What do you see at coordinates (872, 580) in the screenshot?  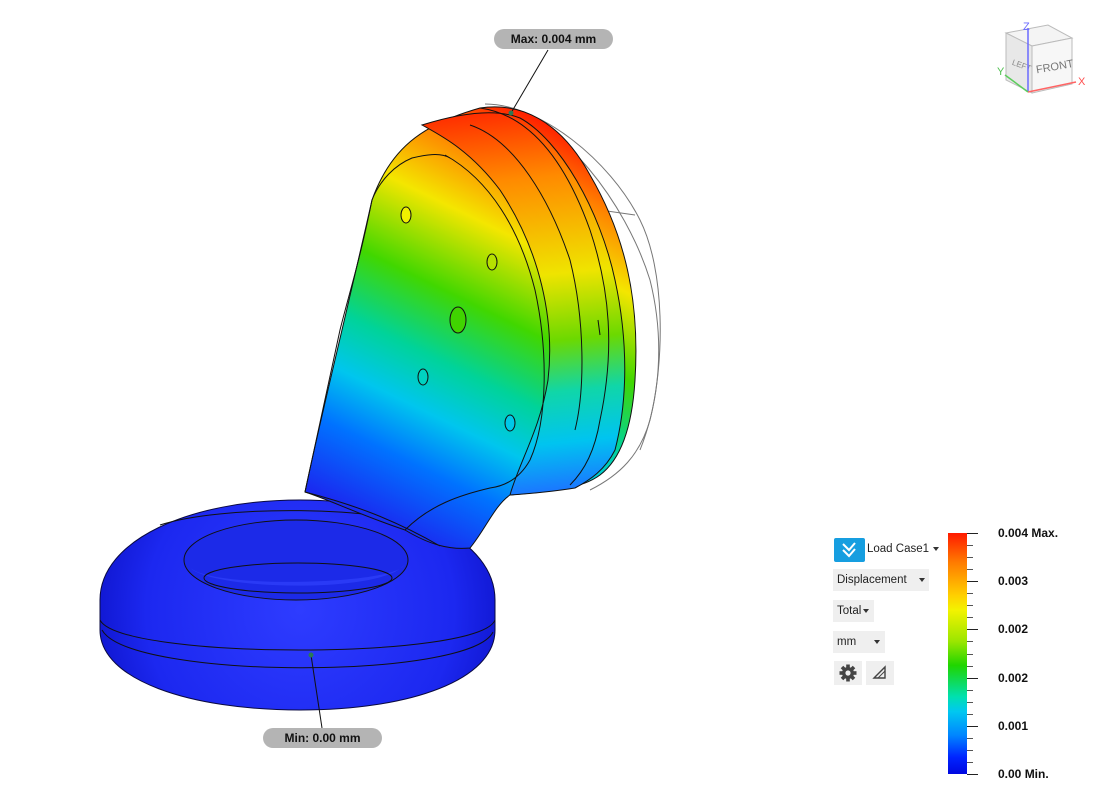 I see `result-type-value: Displacement` at bounding box center [872, 580].